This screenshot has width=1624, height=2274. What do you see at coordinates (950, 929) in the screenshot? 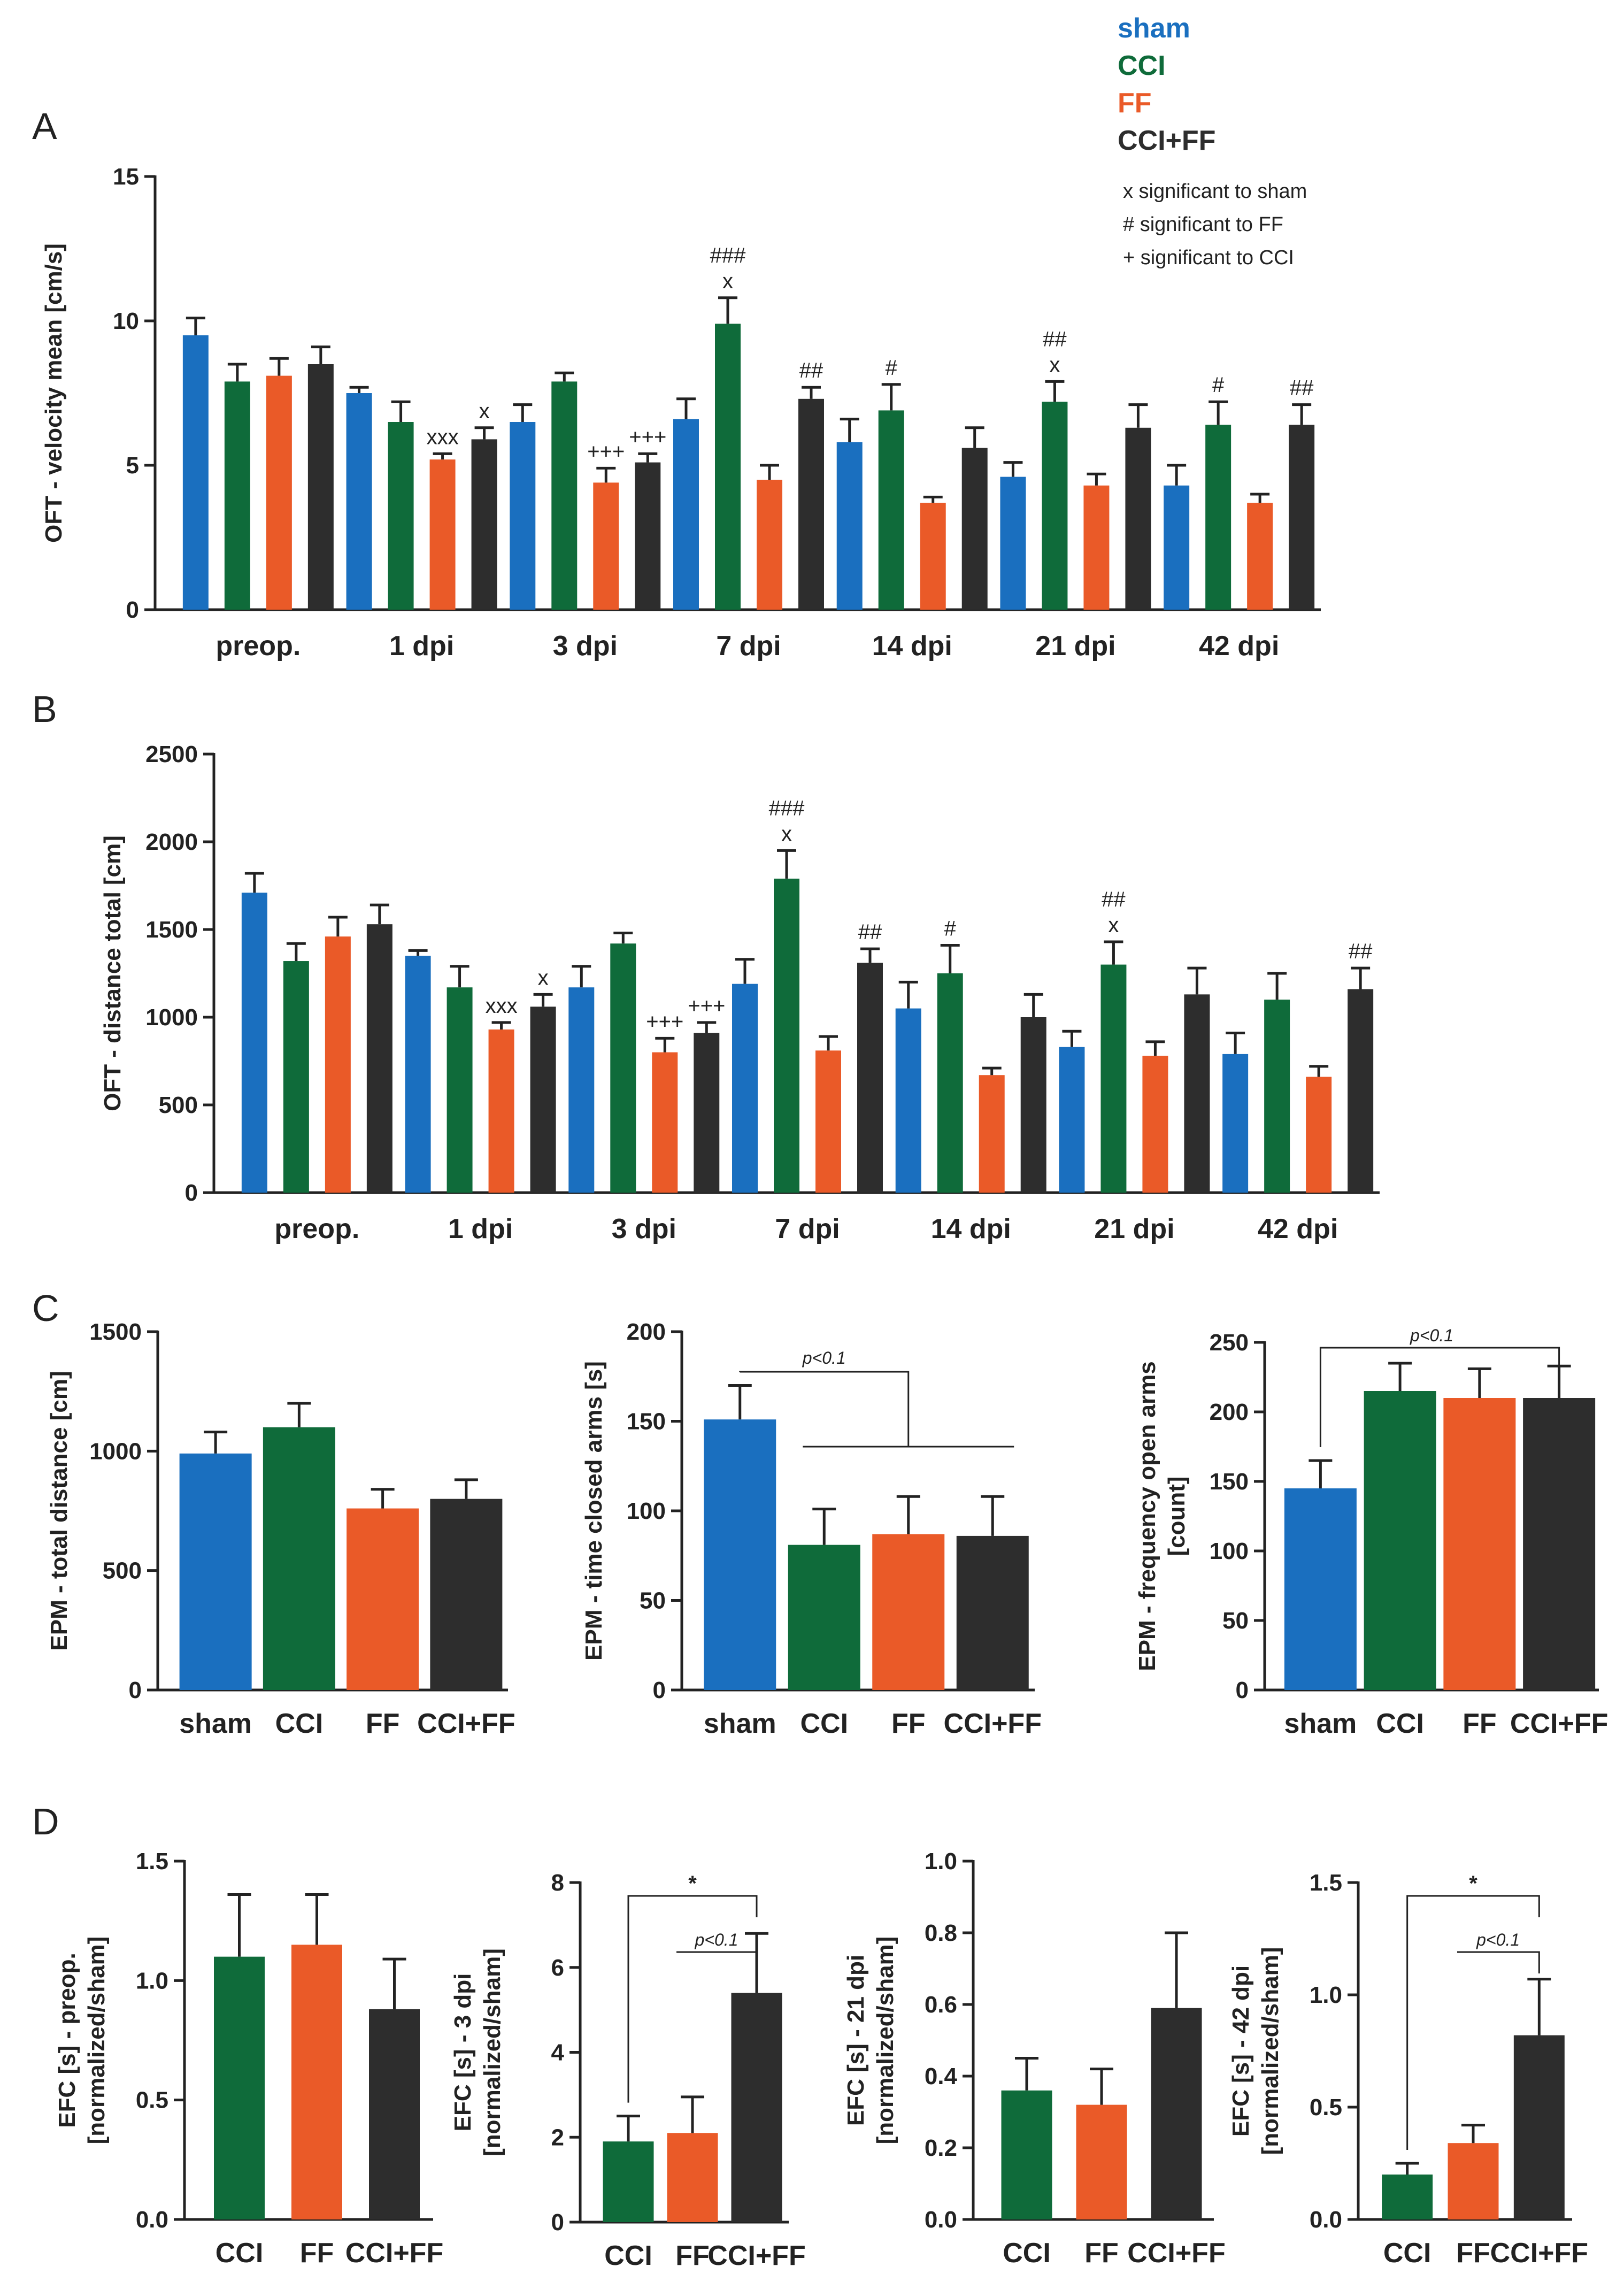
I see `chart-b-significance-mark: #` at bounding box center [950, 929].